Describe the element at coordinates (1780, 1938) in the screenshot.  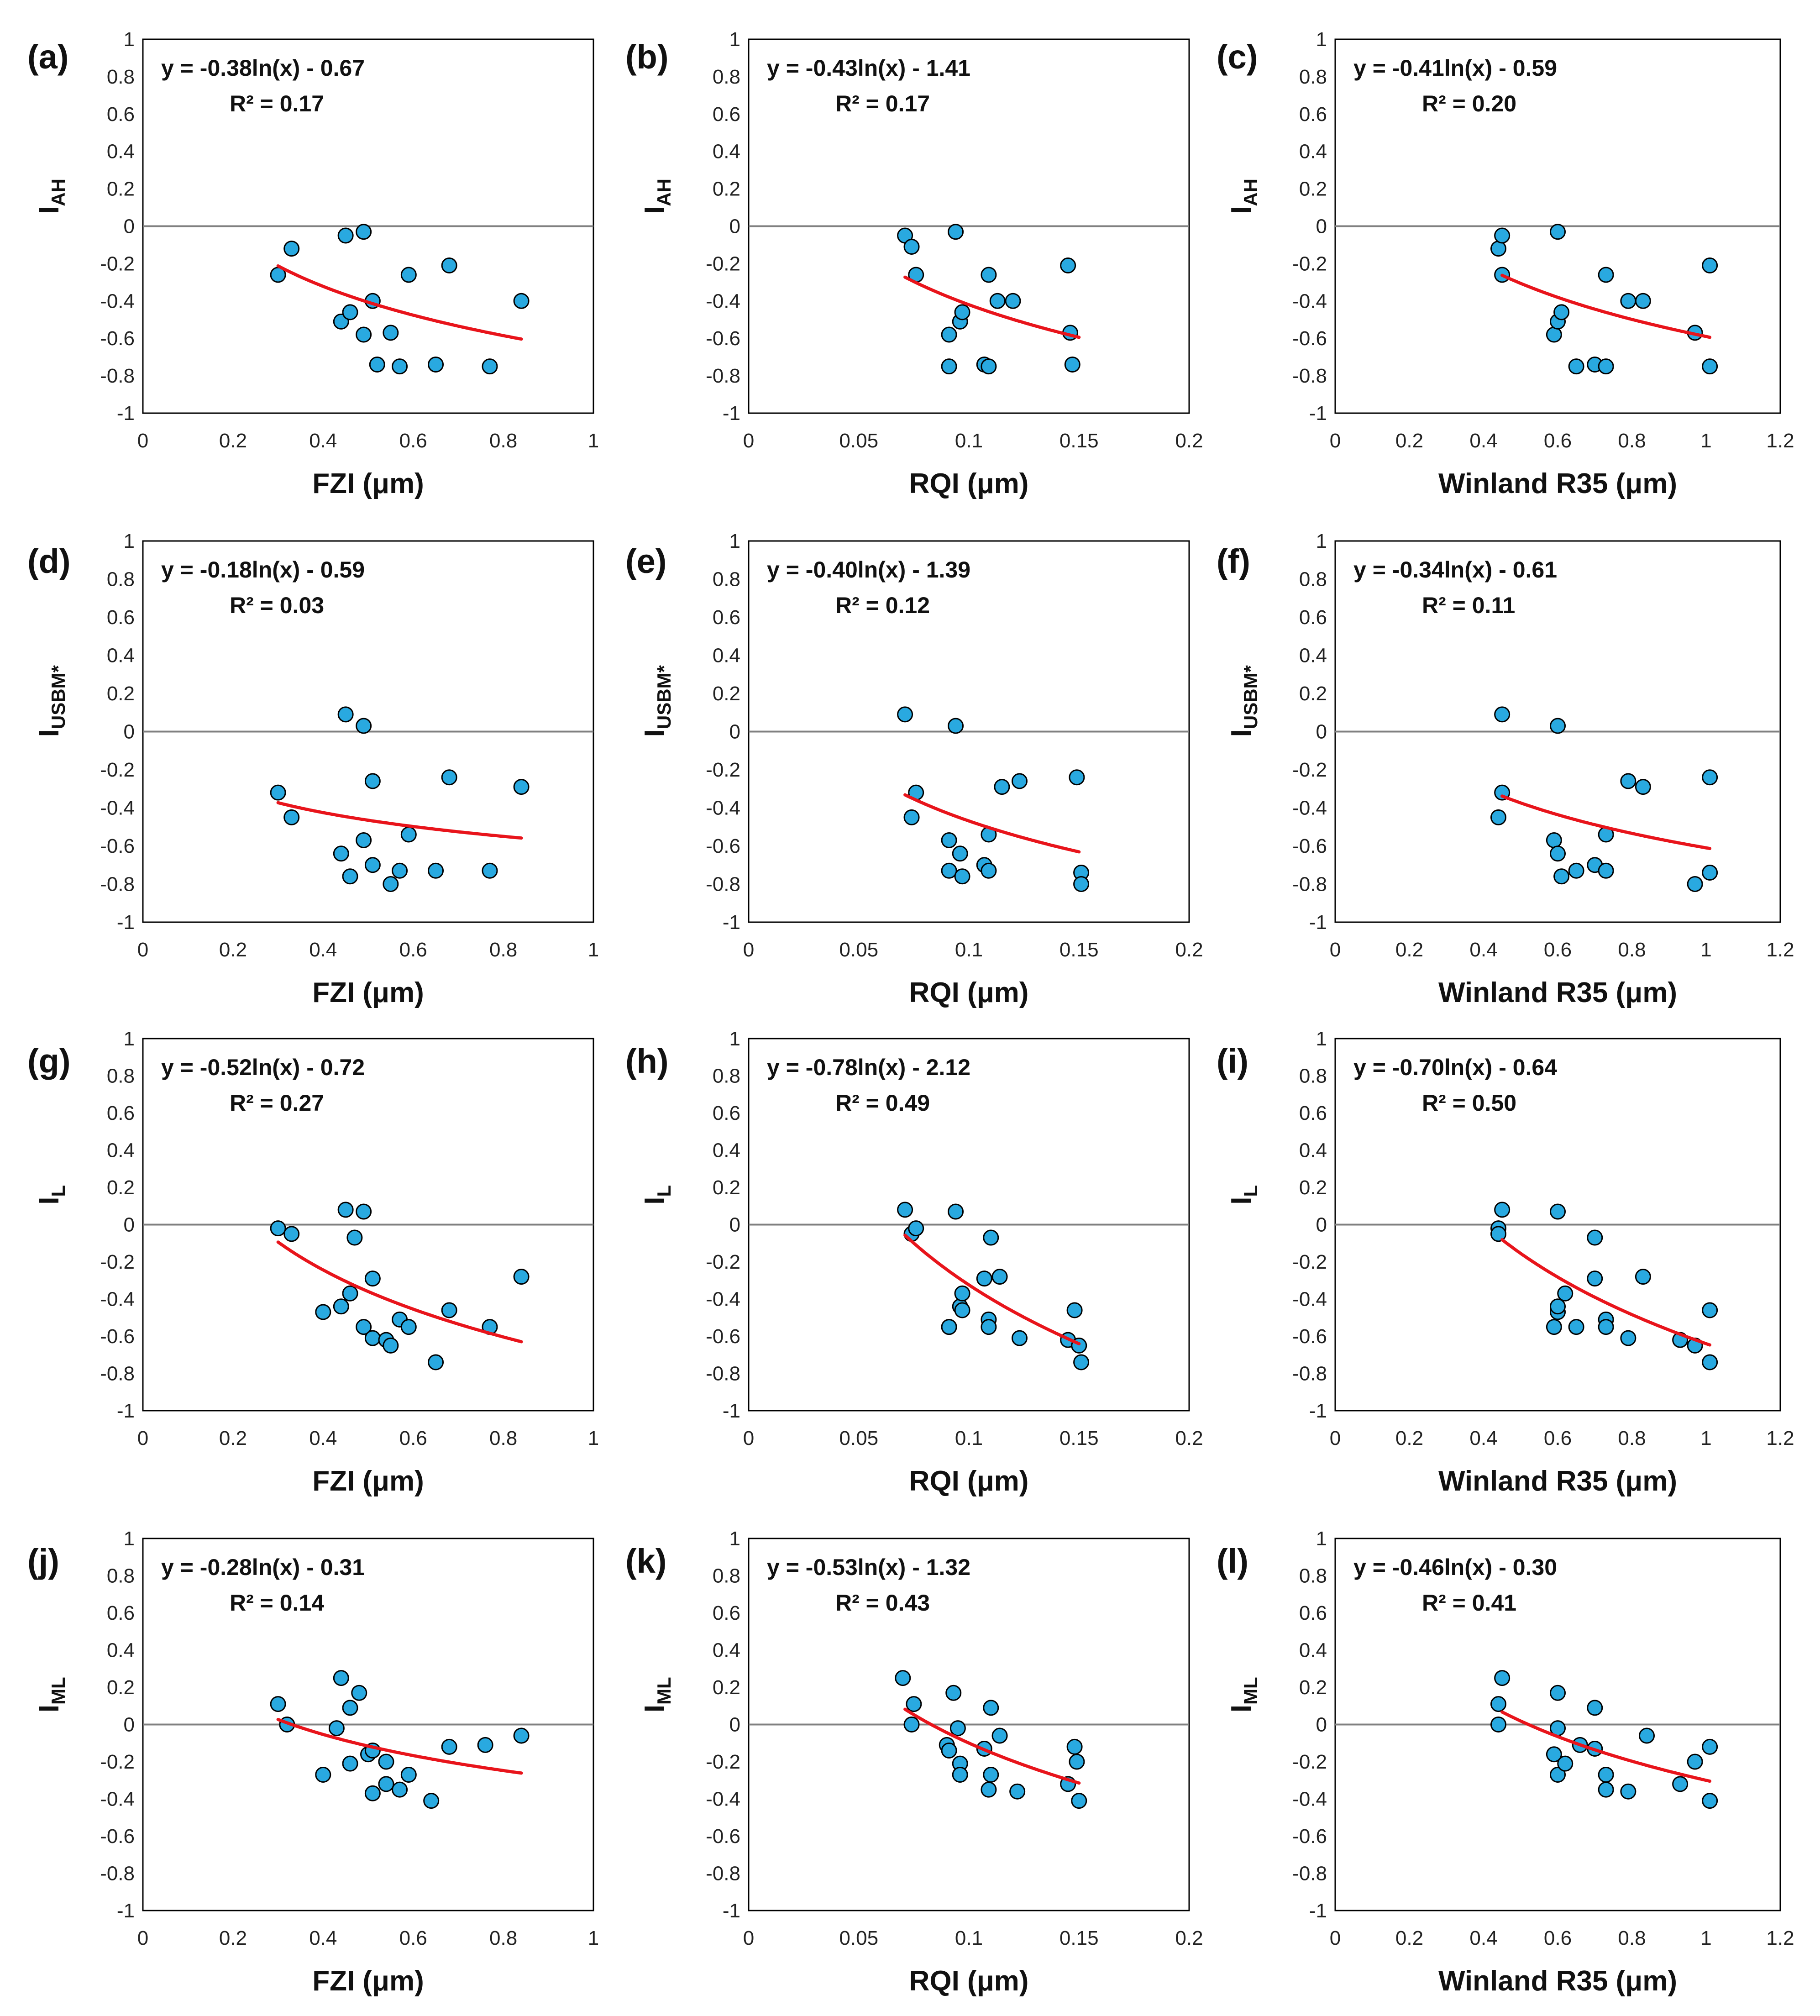
I see `x-tick-label: 1.2` at that location.